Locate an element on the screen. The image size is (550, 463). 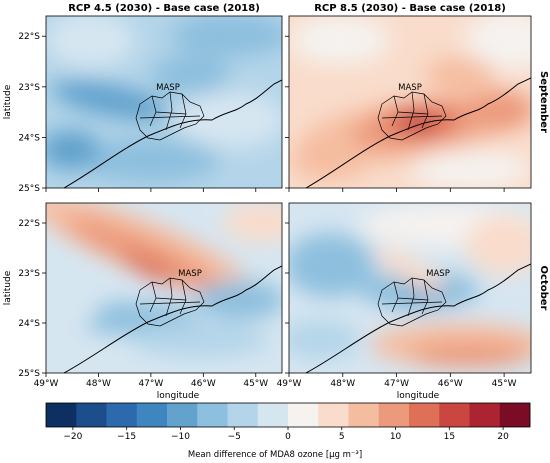
column-title-rcp45: RCP 4.5 (2030) - Base case (2018) is located at coordinates (164, 8).